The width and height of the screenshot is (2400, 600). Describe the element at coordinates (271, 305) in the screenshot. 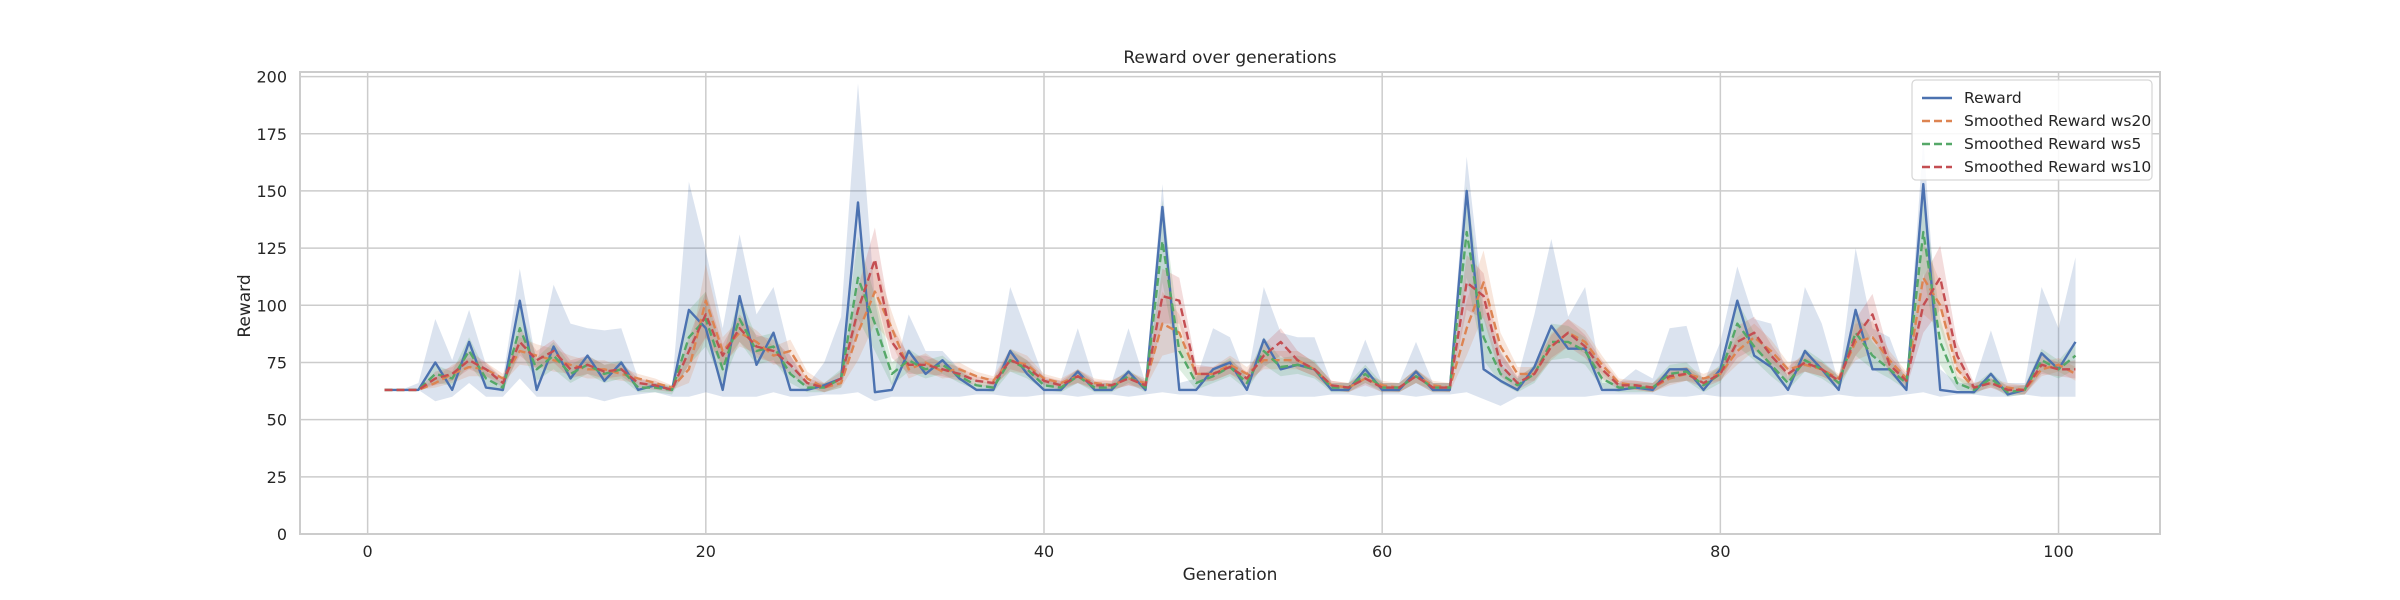

I see `y-tick-label: 100` at that location.